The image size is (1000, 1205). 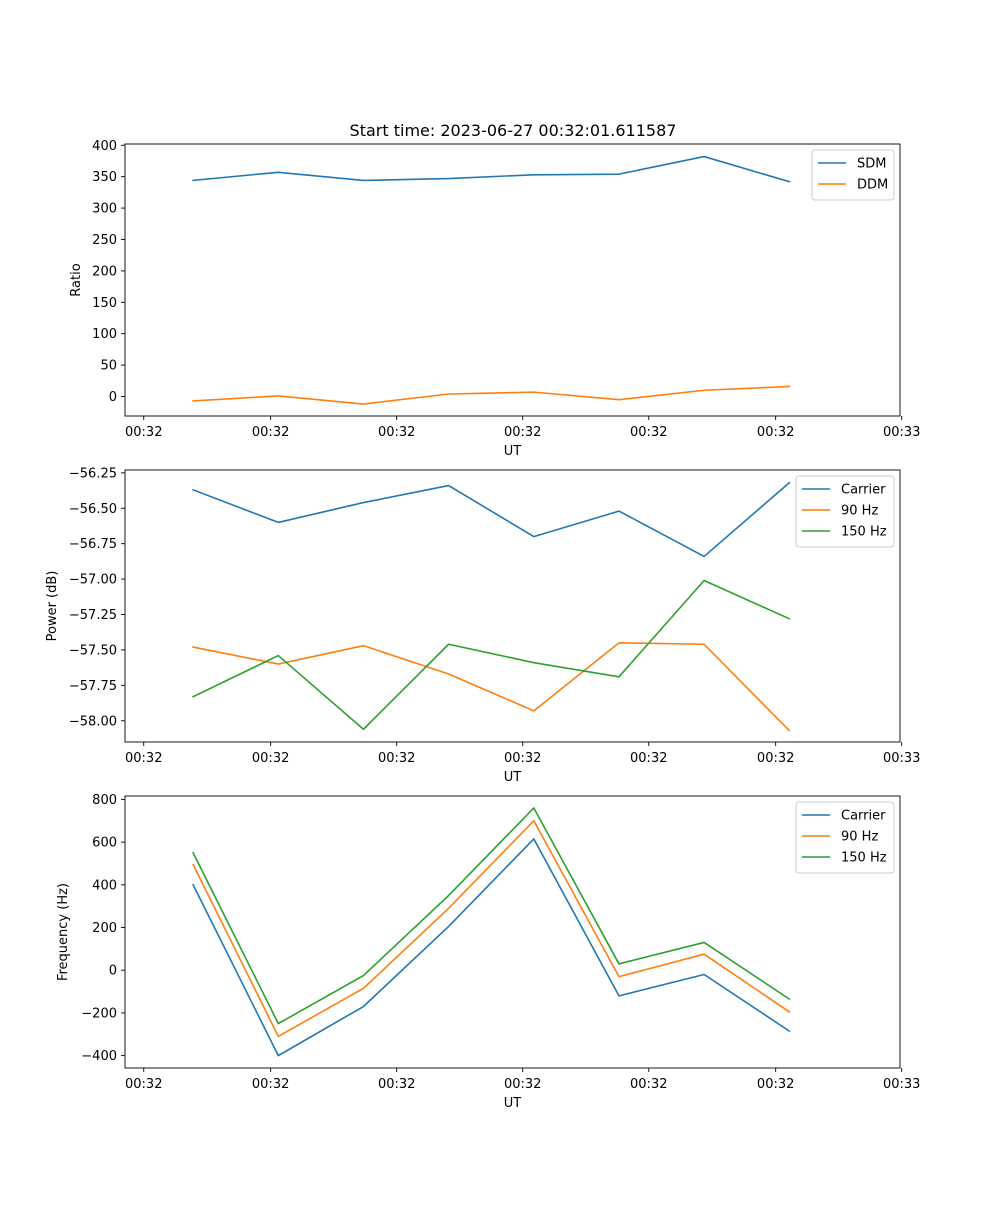 I want to click on legend: SDM DDM, so click(x=853, y=175).